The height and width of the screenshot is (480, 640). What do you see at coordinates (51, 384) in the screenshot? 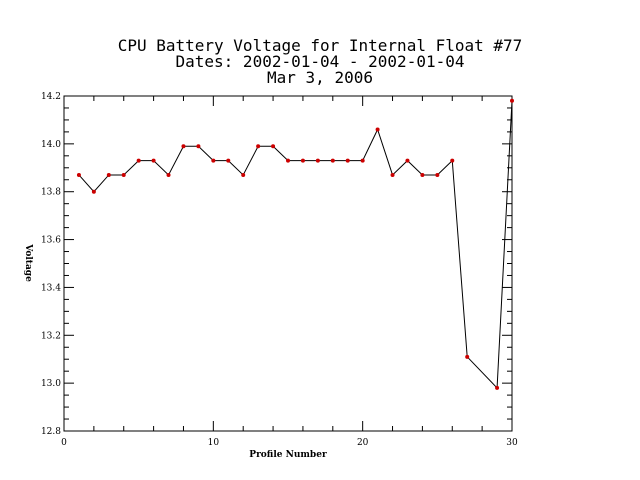
I see `y-tick-label: 13.0` at bounding box center [51, 384].